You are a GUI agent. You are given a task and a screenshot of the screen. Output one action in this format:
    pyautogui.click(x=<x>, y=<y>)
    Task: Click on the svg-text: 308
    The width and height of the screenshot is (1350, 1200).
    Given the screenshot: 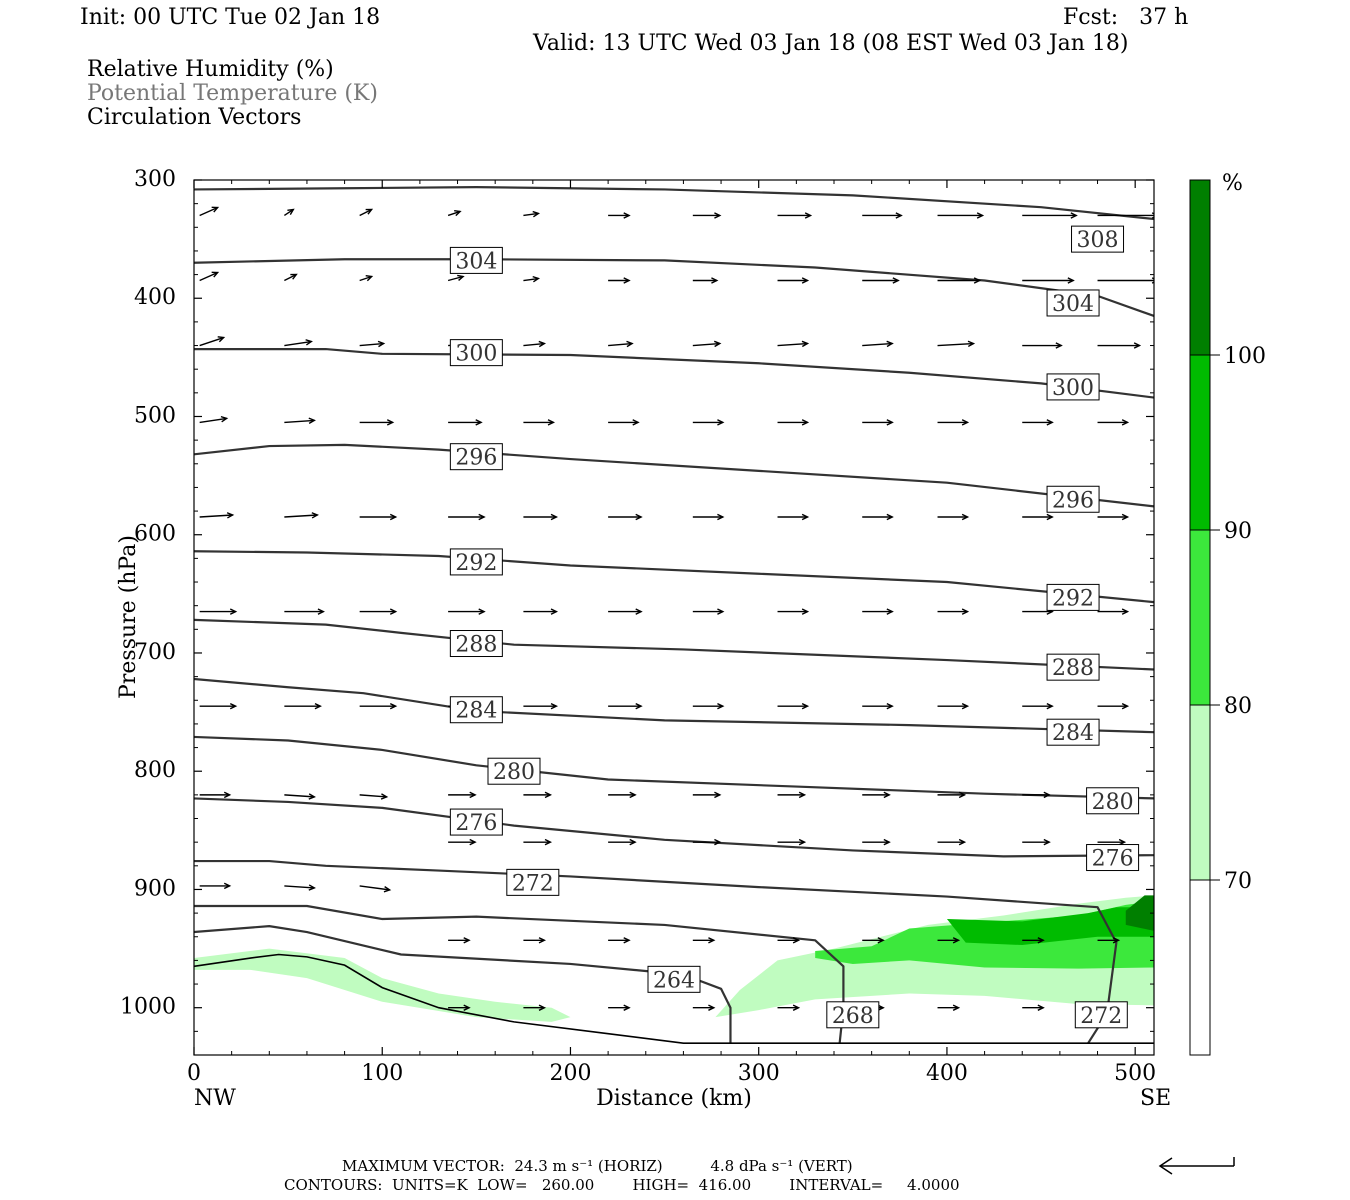 What is the action you would take?
    pyautogui.click(x=1098, y=240)
    